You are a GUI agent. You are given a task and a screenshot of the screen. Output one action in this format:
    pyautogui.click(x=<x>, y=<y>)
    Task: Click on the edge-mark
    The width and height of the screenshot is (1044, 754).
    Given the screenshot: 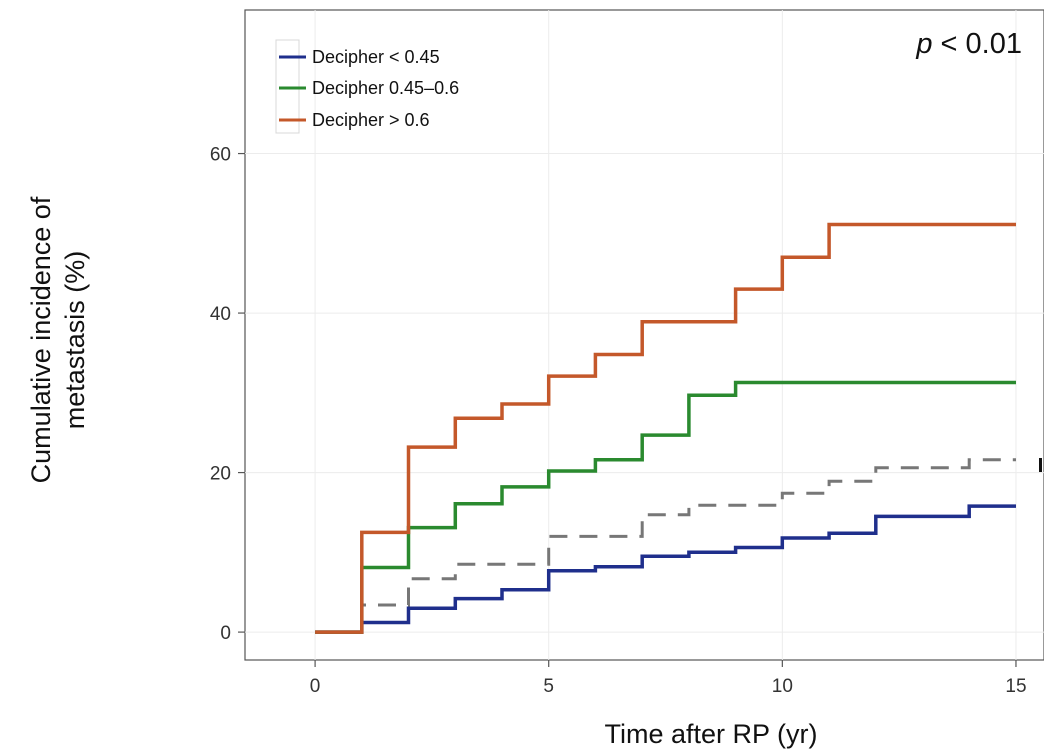 What is the action you would take?
    pyautogui.click(x=1040, y=465)
    